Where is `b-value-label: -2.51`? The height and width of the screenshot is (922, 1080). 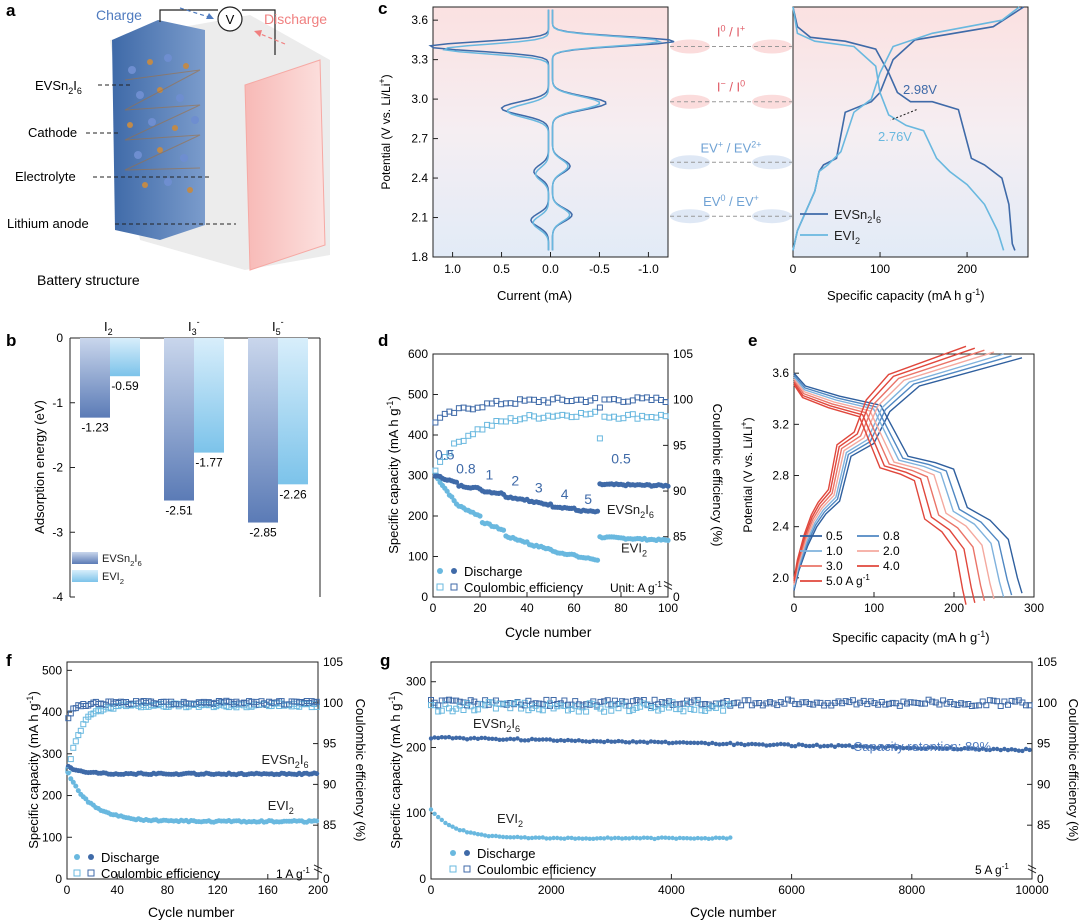
b-value-label: -2.51 is located at coordinates (179, 511).